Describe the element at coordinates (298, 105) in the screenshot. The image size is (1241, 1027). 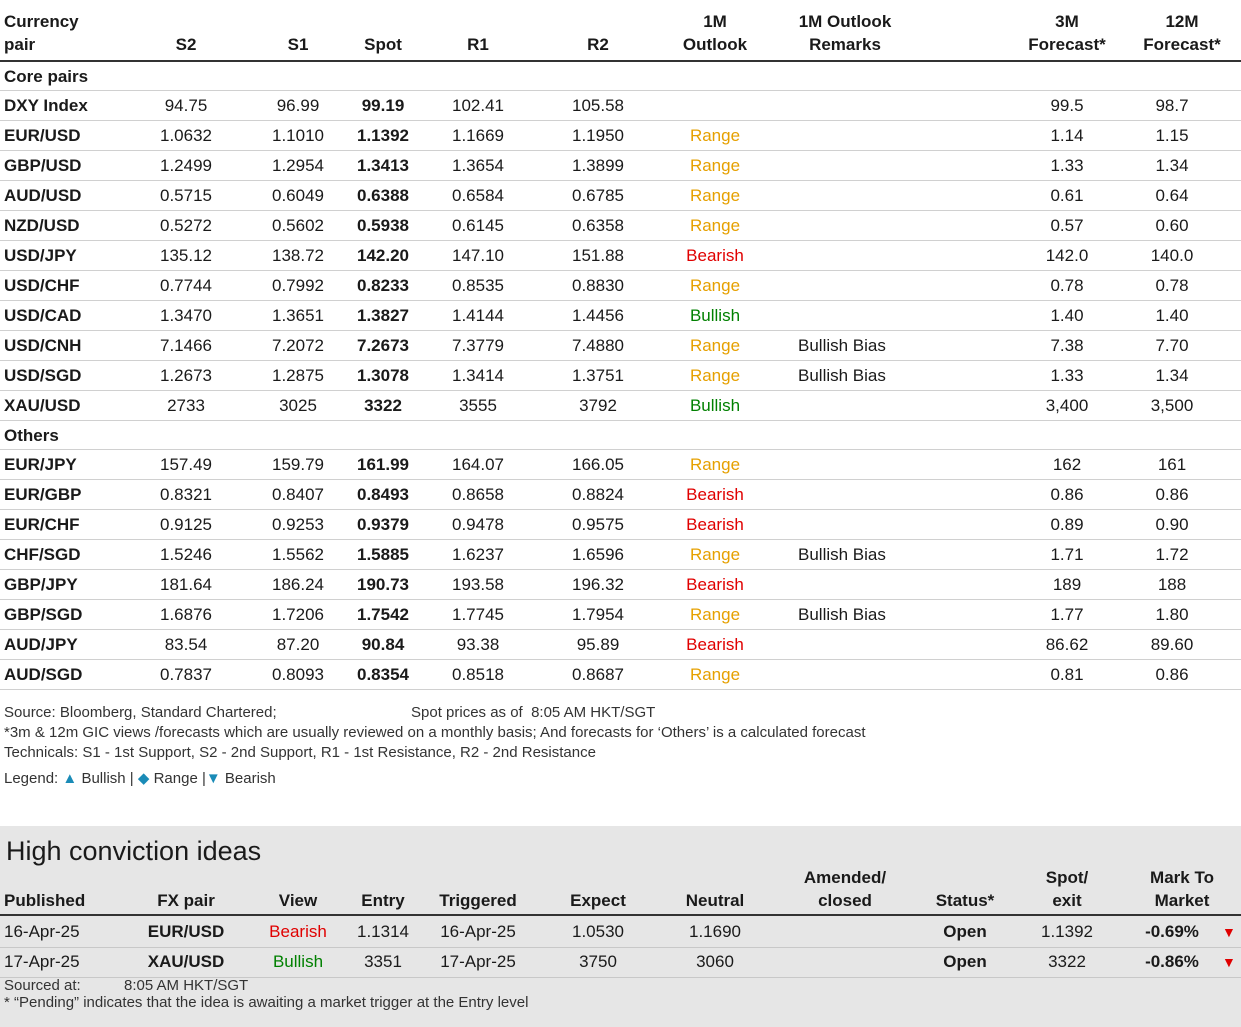
I see `s1-cell: 96.99` at that location.